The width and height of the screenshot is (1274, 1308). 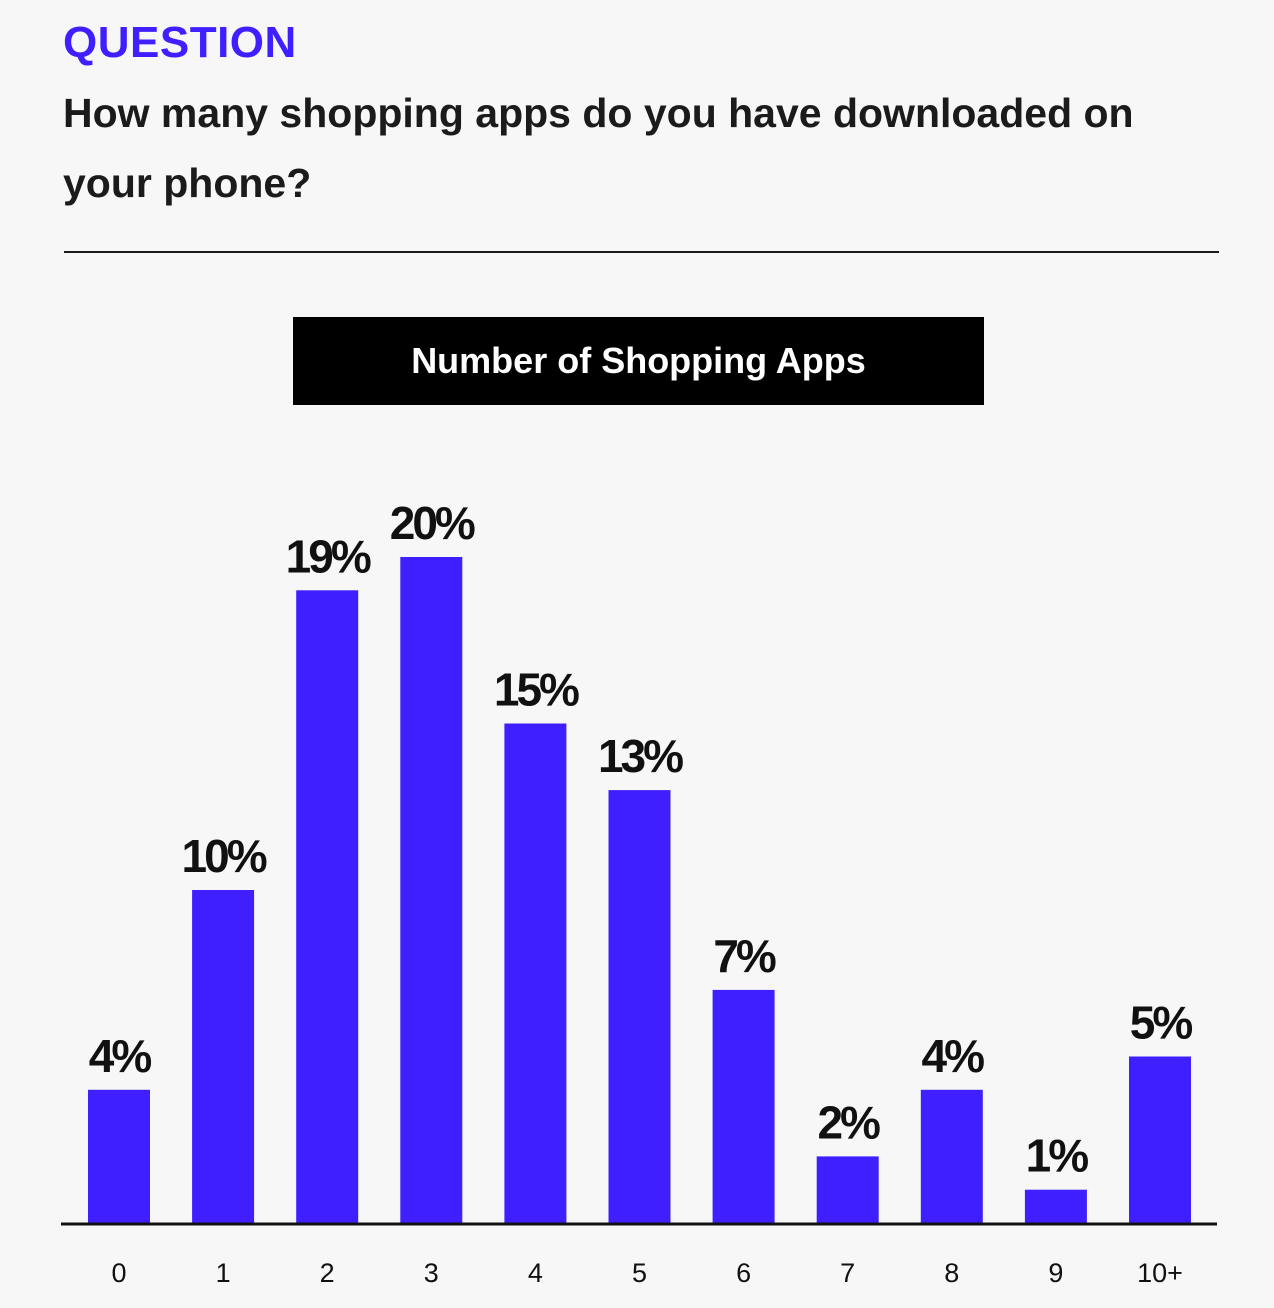 What do you see at coordinates (431, 1273) in the screenshot?
I see `x-tick-label-3: 3` at bounding box center [431, 1273].